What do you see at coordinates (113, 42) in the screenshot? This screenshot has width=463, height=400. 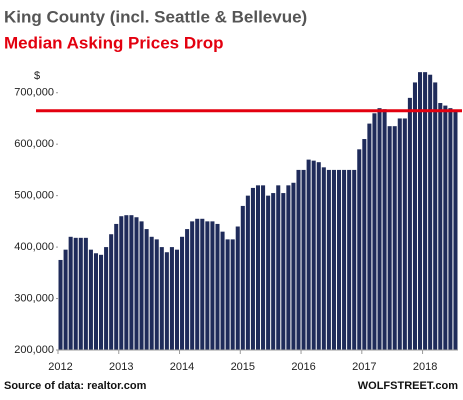 I see `chart-subtitle: Median Asking Prices Drop` at bounding box center [113, 42].